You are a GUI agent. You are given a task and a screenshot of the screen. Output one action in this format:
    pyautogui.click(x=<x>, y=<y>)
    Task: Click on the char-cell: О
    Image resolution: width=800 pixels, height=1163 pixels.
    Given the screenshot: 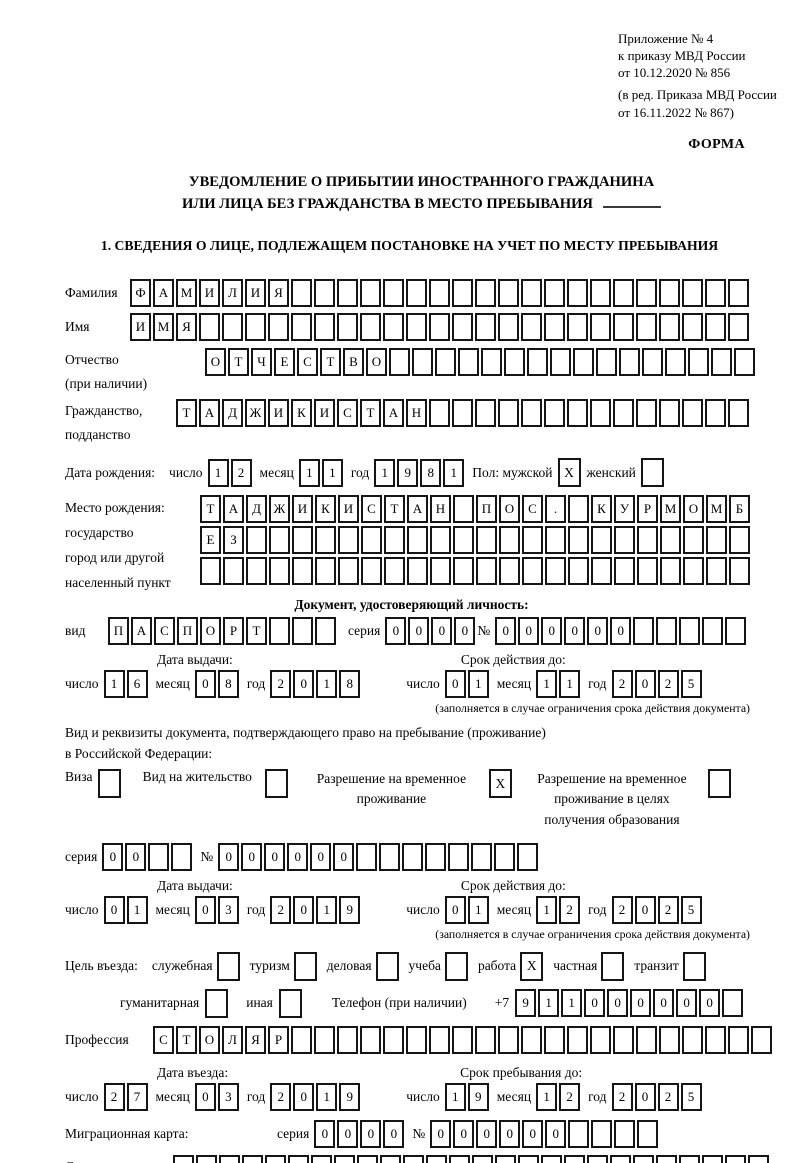 What is the action you would take?
    pyautogui.click(x=215, y=362)
    